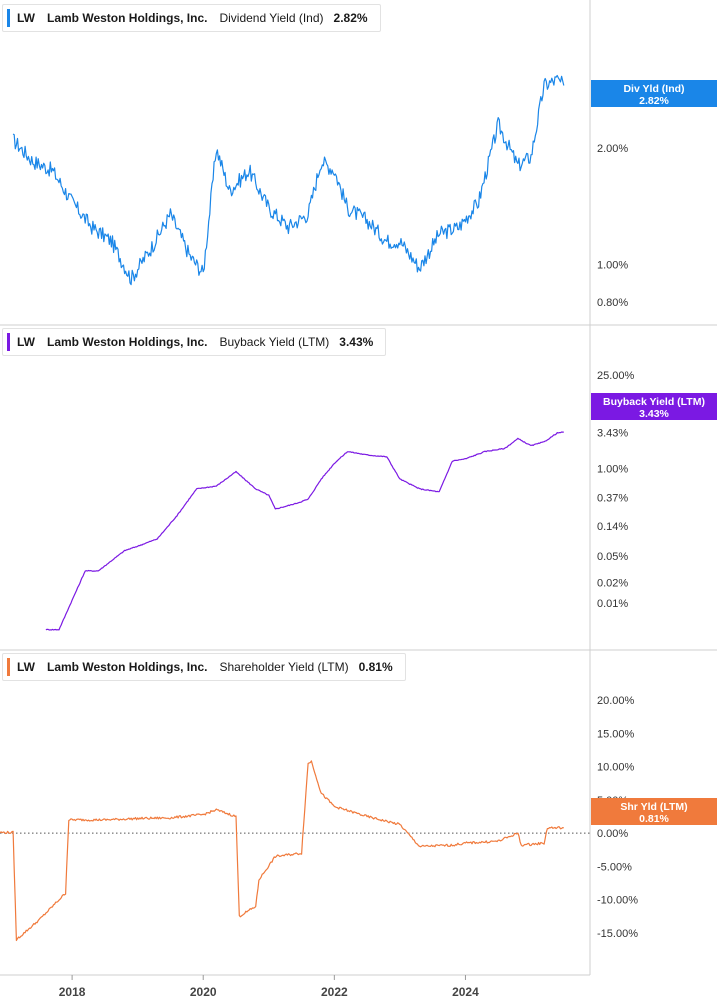 This screenshot has height=1005, width=717. Describe the element at coordinates (616, 701) in the screenshot. I see `y-tick-label: 20.00%` at that location.